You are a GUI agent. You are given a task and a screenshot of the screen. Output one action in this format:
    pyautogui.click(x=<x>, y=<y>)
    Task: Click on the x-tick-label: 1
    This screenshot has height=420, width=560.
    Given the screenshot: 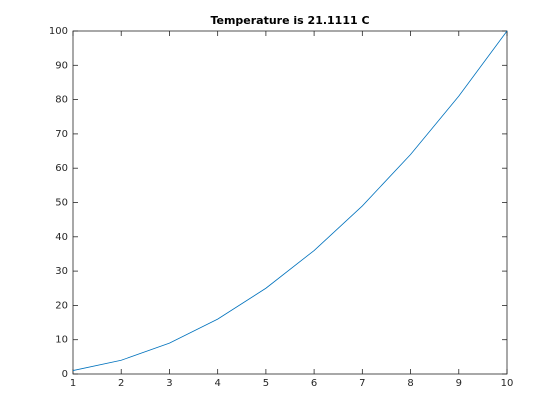 What is the action you would take?
    pyautogui.click(x=73, y=383)
    